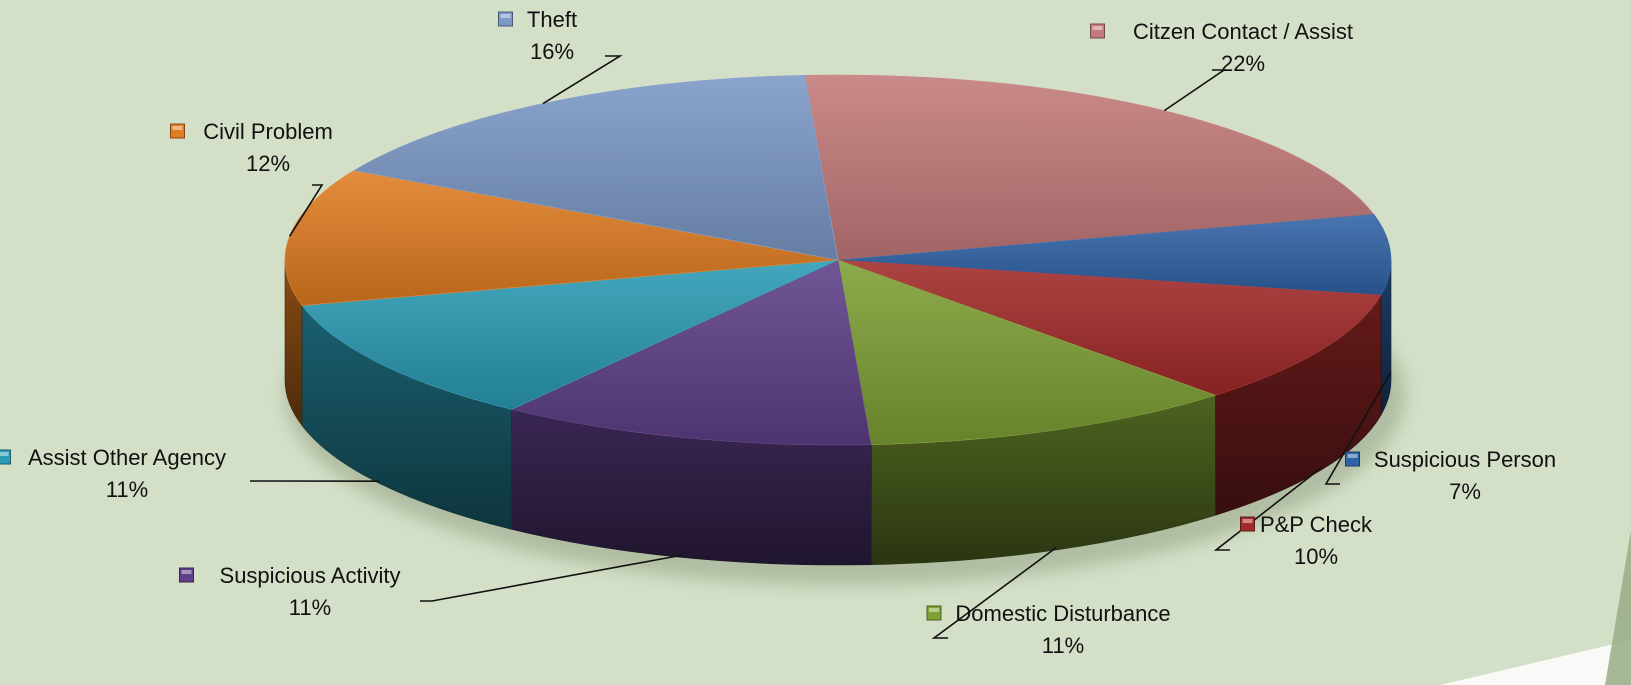  What do you see at coordinates (1316, 524) in the screenshot?
I see `slice-label-2: P&P Check` at bounding box center [1316, 524].